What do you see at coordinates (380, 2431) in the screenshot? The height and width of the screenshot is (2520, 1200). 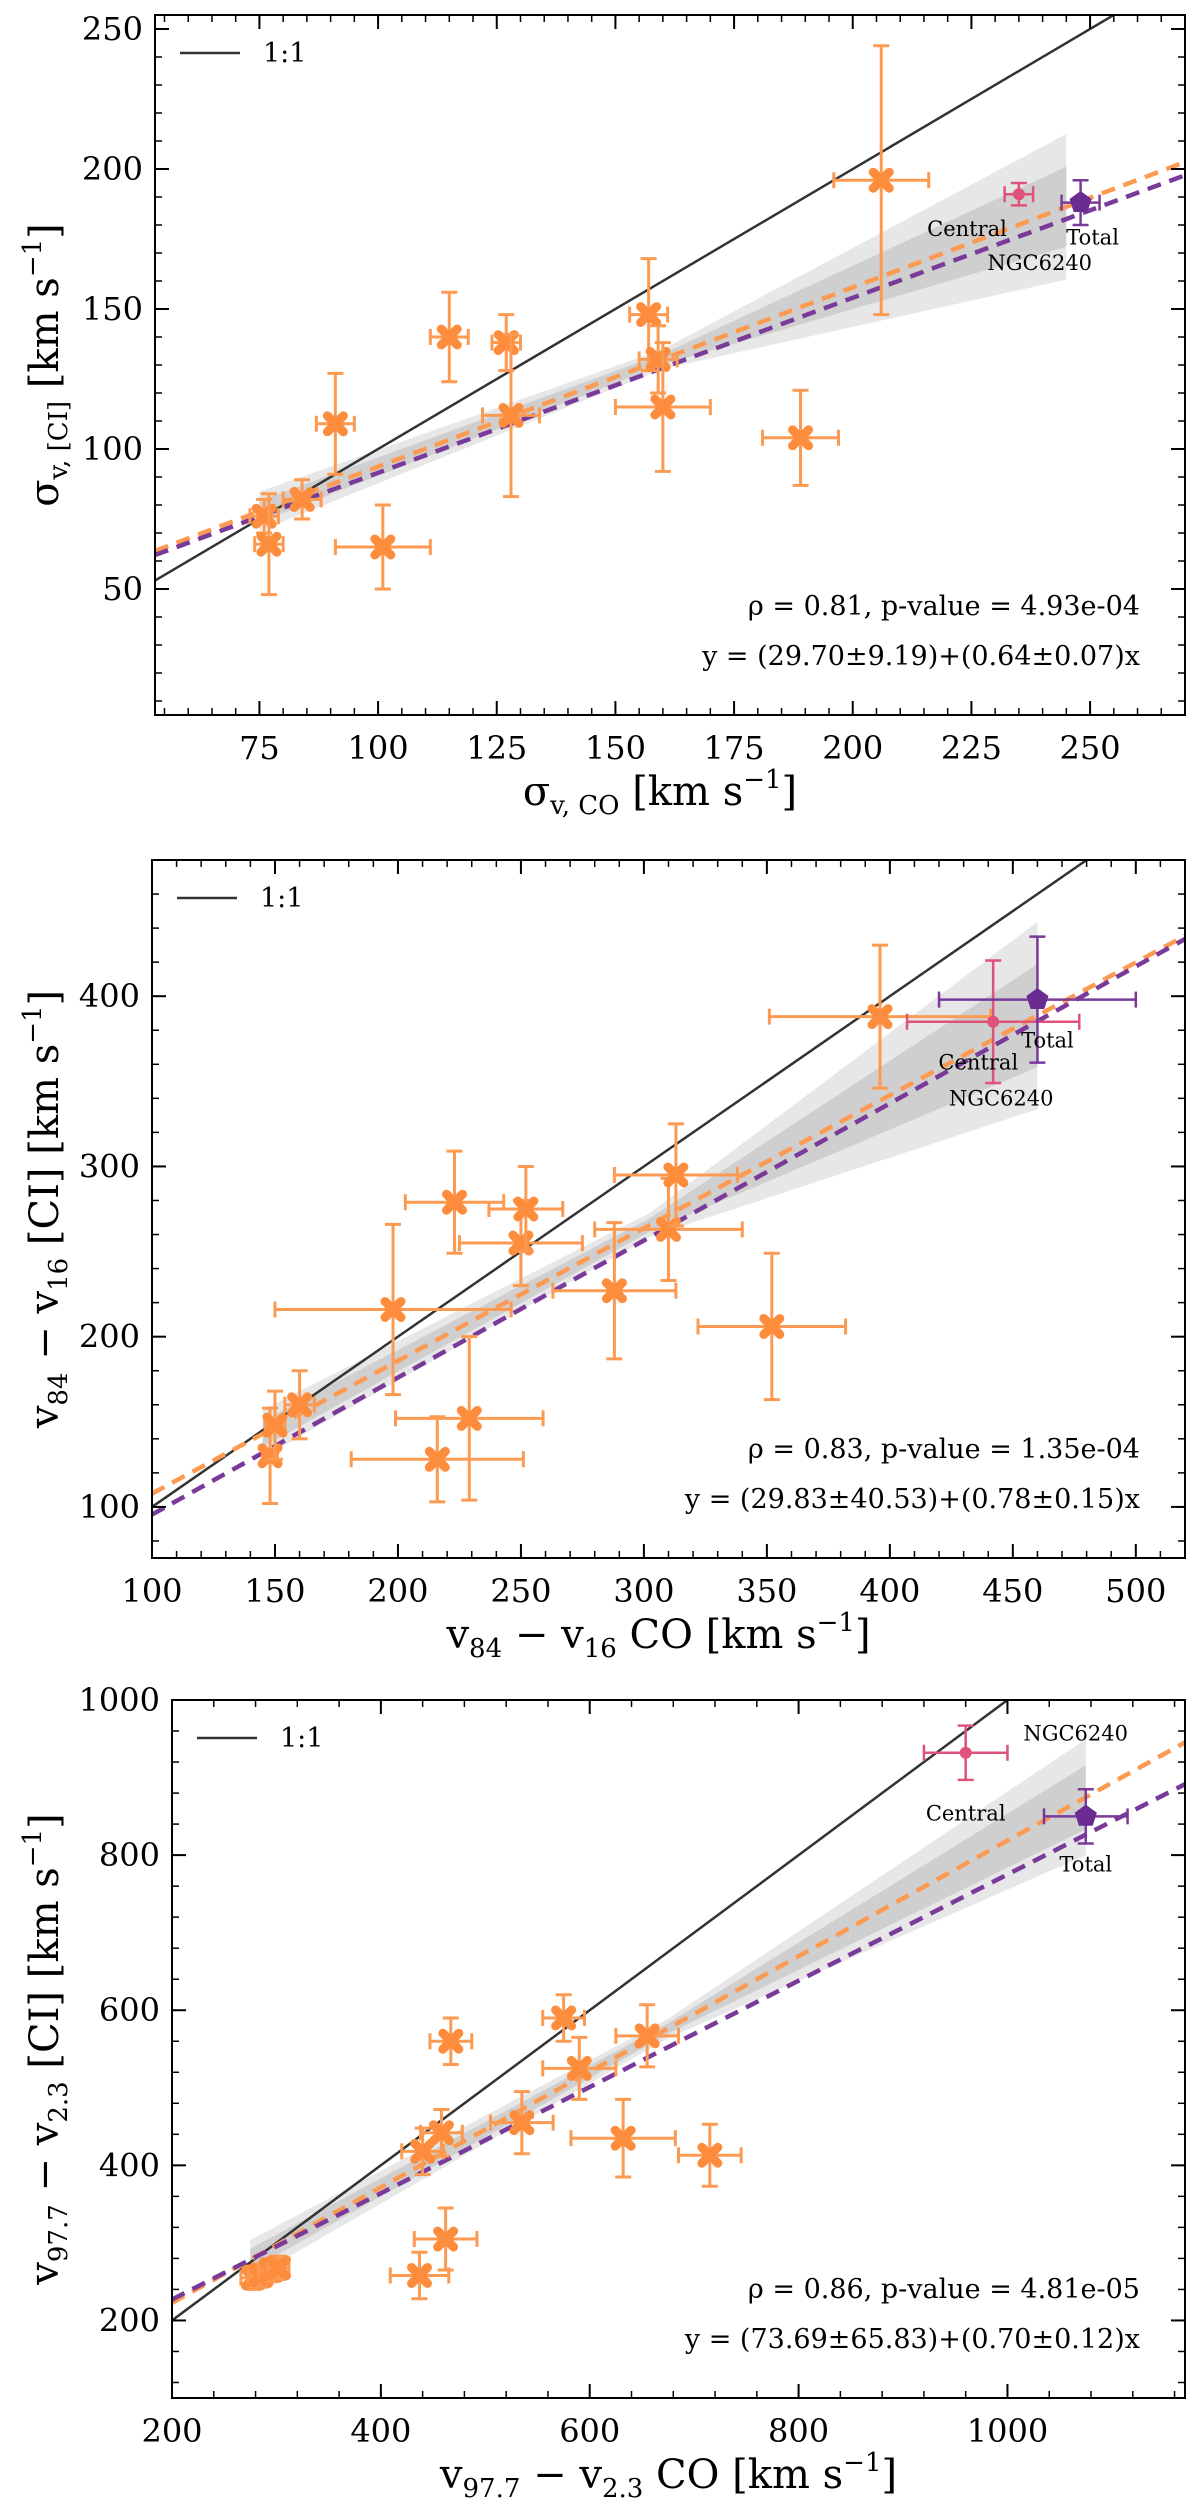 I see `x-tick-label: 400` at bounding box center [380, 2431].